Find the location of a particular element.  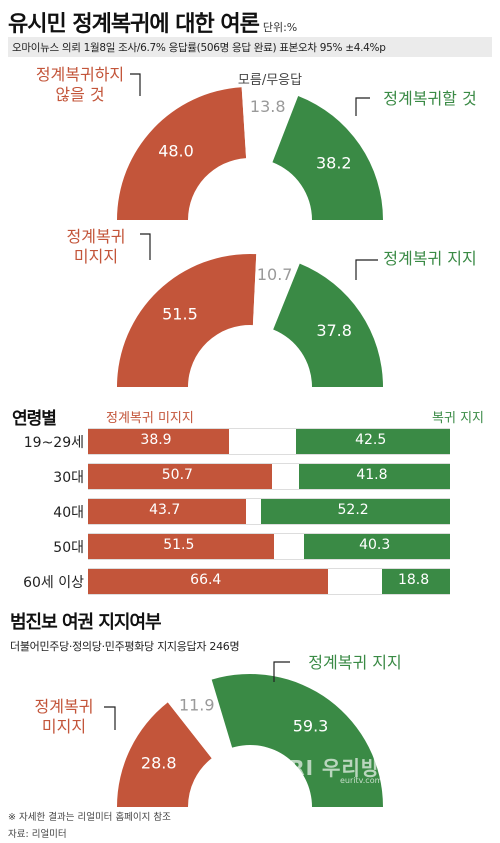

section-subtitle-progressive: 더불어민주당·정의당·민주평화당 지지응답자 246명 is located at coordinates (125, 646).